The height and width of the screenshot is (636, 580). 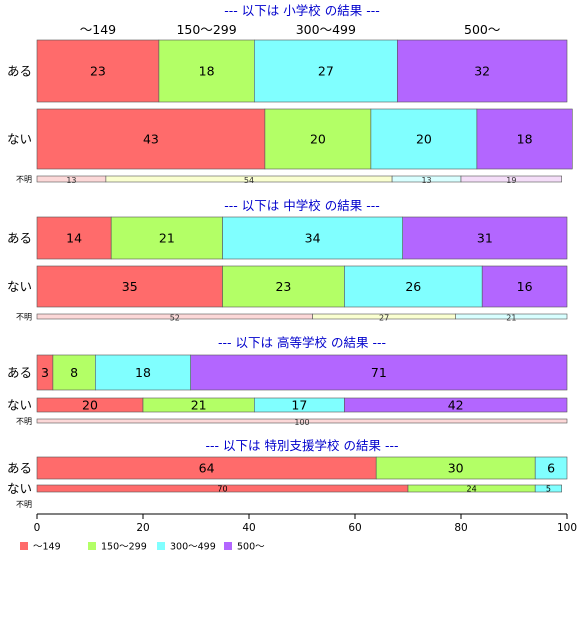 I want to click on data-label: 14, so click(x=74, y=238).